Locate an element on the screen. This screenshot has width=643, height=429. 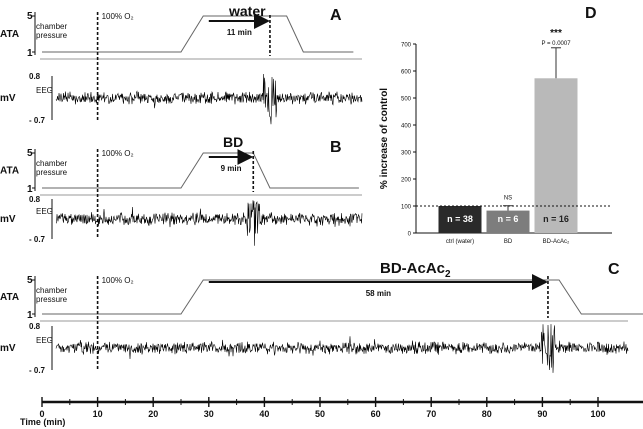
y-tick-label: 200 is located at coordinates (406, 181).